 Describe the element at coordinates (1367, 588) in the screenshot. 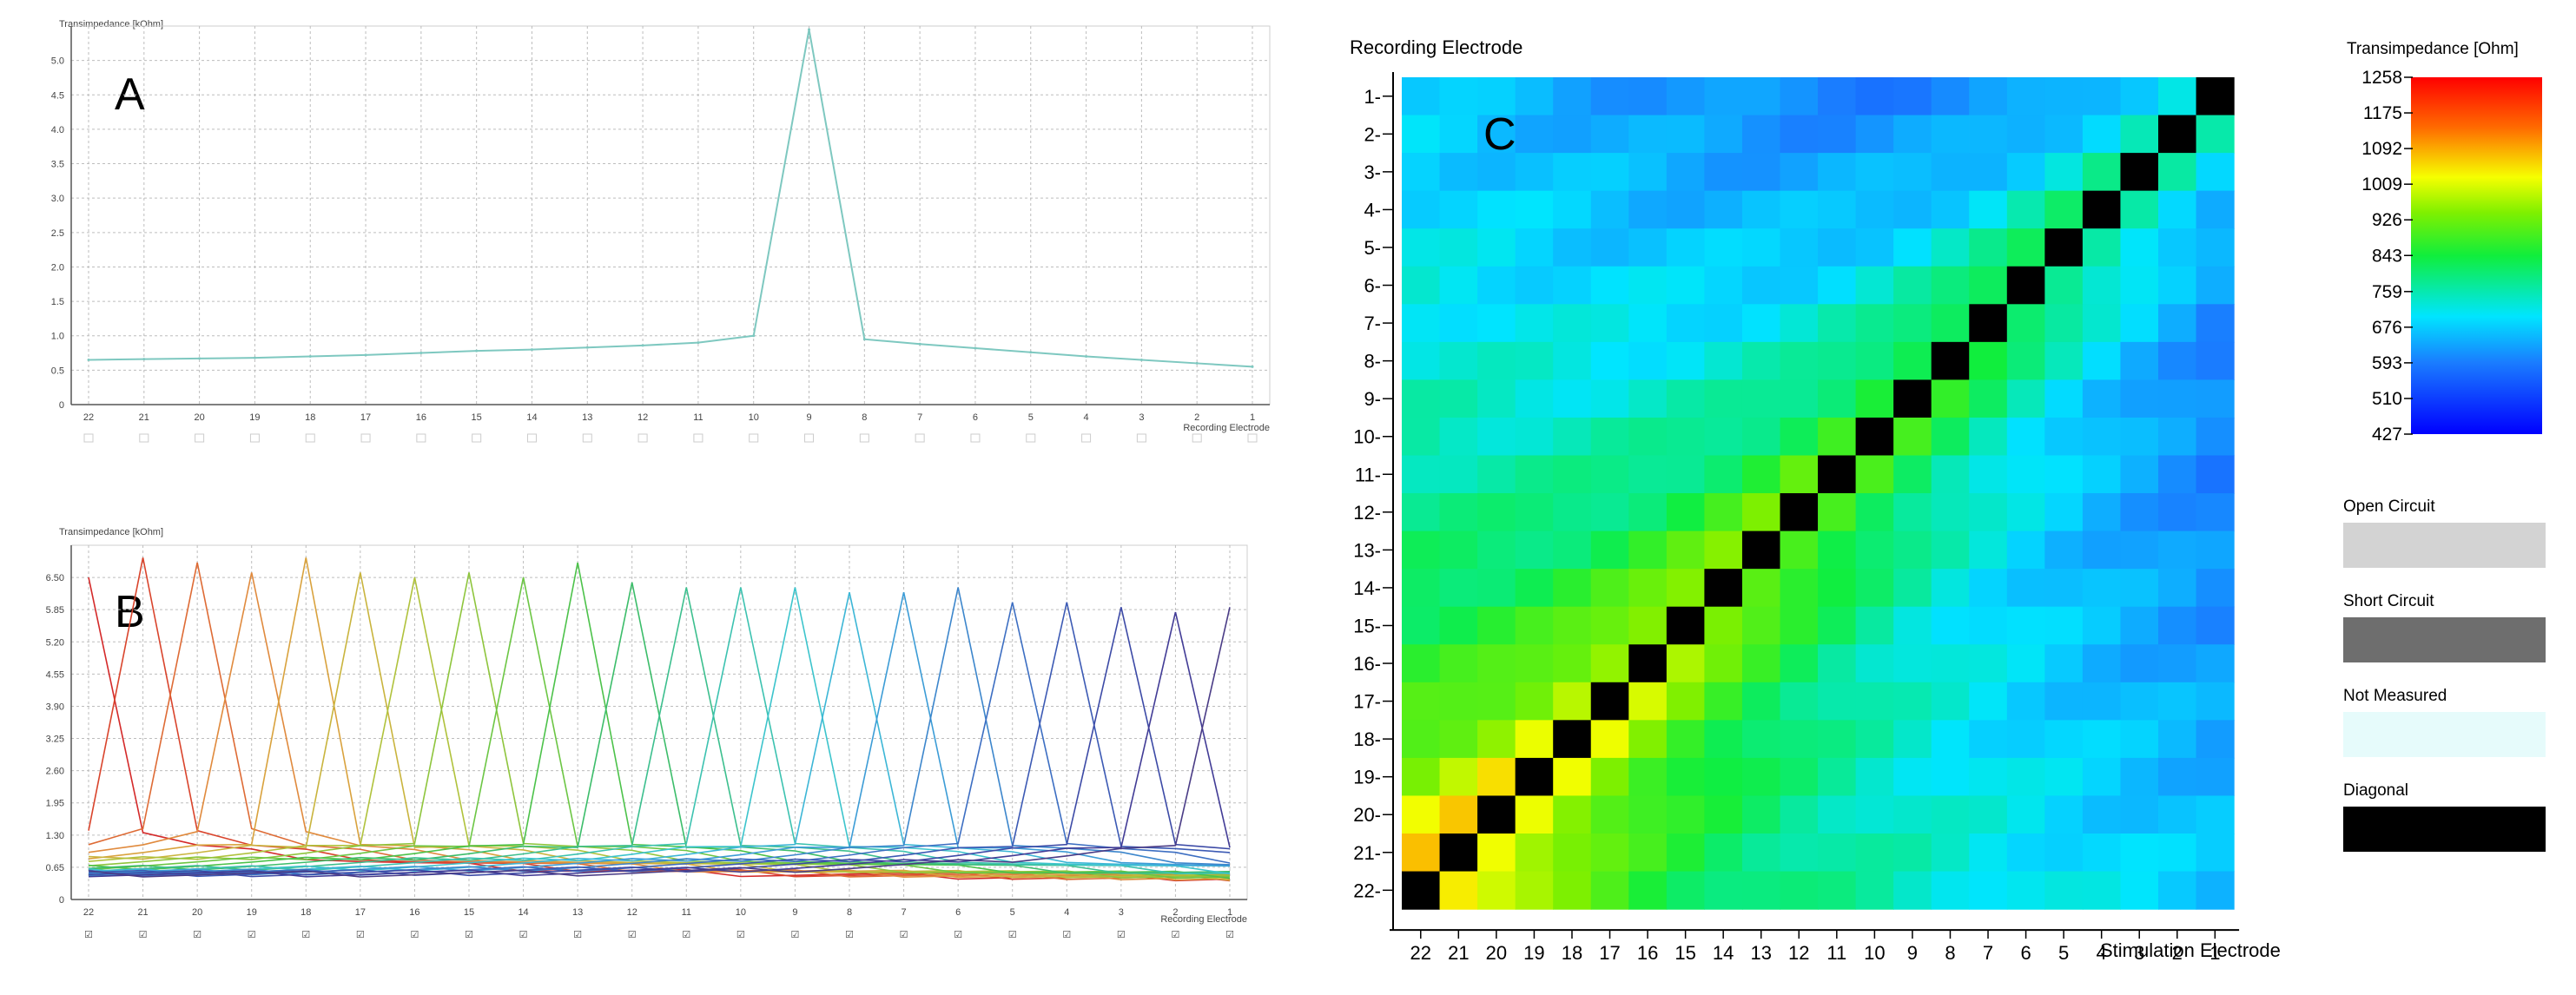

I see `y-tick-label: 14-` at that location.